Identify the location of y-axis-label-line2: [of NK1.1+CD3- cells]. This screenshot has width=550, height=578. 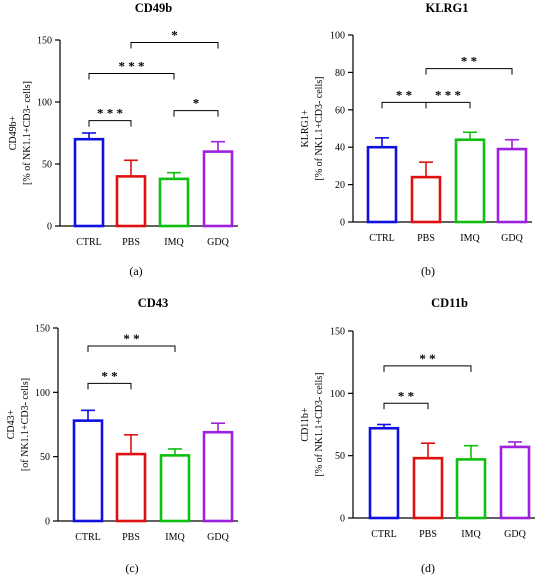
(25, 424).